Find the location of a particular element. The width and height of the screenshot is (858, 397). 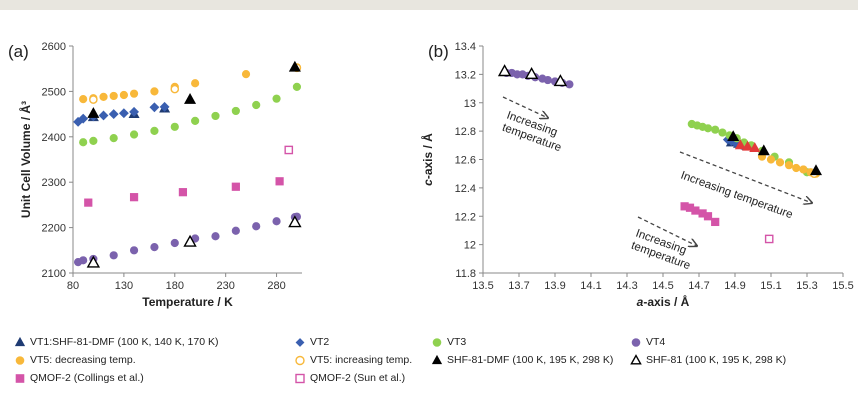

data-point-red is located at coordinates (748, 145).